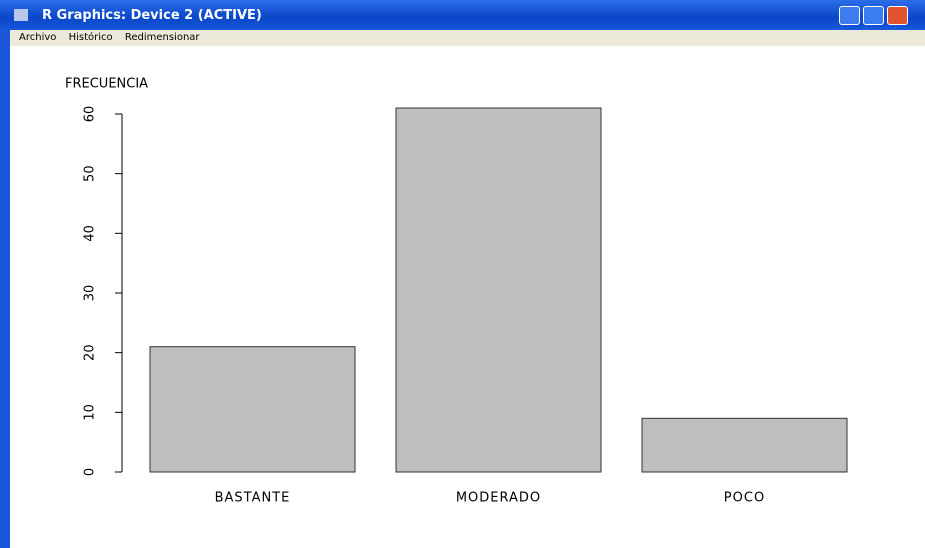  I want to click on x-tick-label: MODERADO, so click(498, 498).